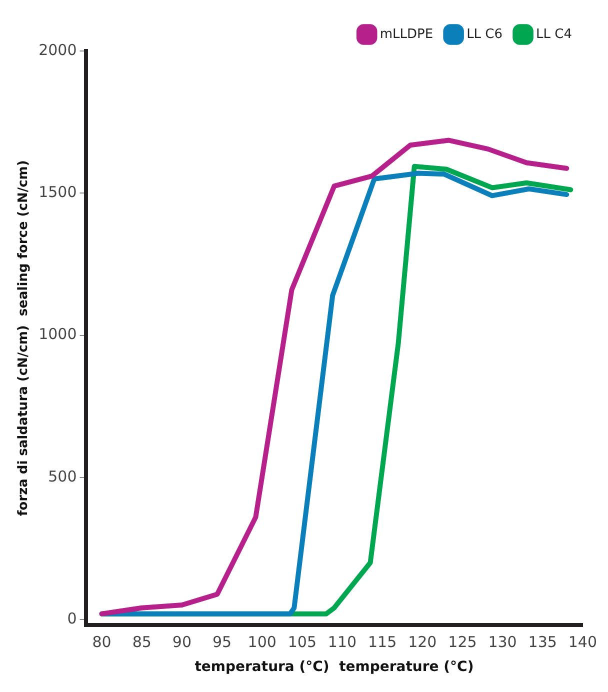 The height and width of the screenshot is (692, 608). Describe the element at coordinates (382, 642) in the screenshot. I see `x-tick-label: 115` at that location.